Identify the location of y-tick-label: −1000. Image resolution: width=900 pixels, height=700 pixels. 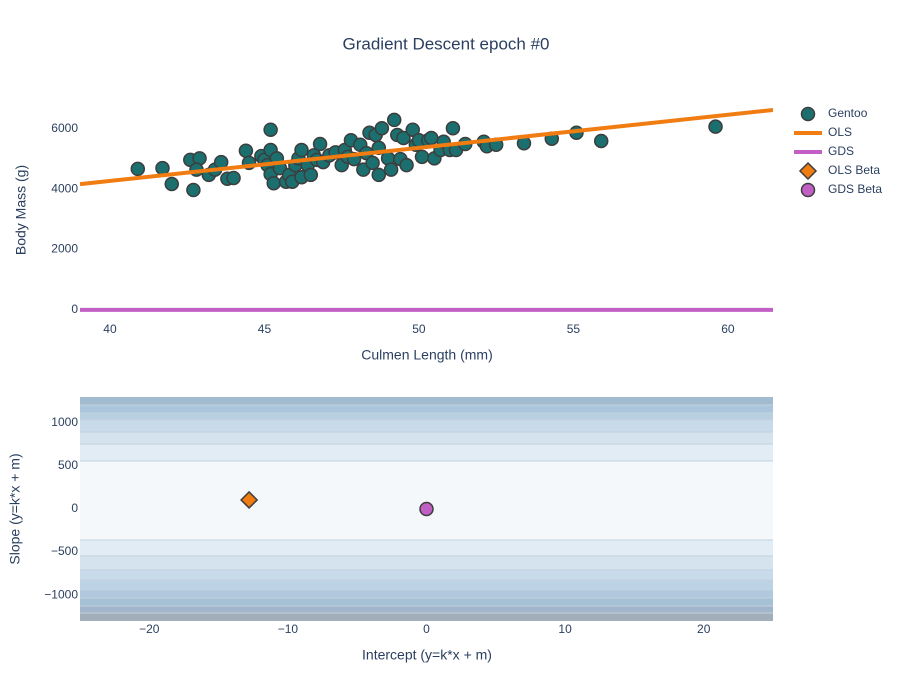
(61, 594).